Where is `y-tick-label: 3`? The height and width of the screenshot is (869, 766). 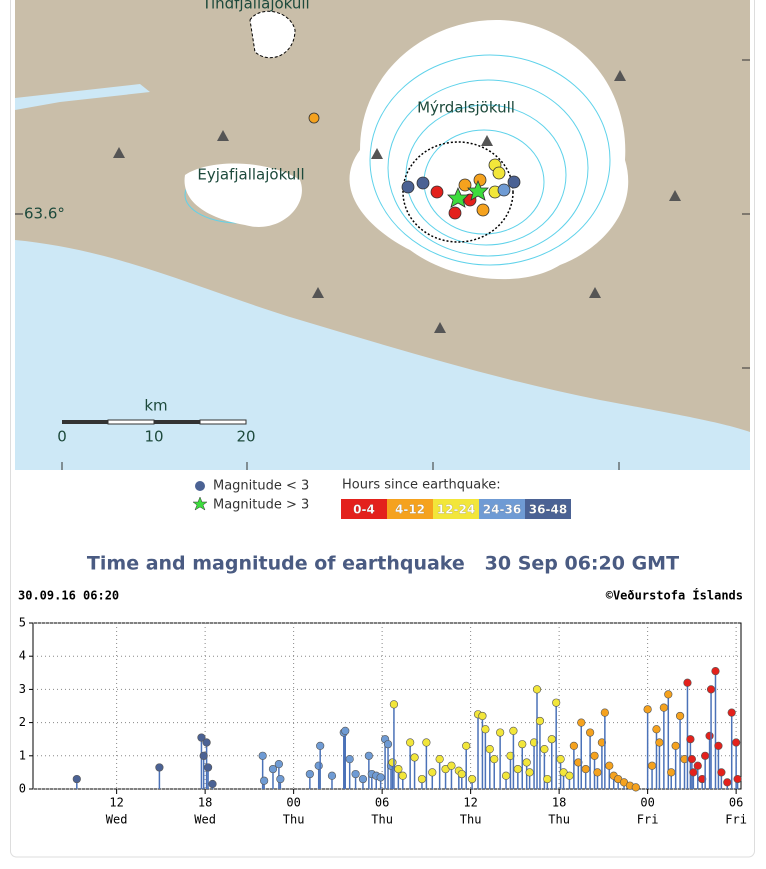 y-tick-label: 3 is located at coordinates (22, 689).